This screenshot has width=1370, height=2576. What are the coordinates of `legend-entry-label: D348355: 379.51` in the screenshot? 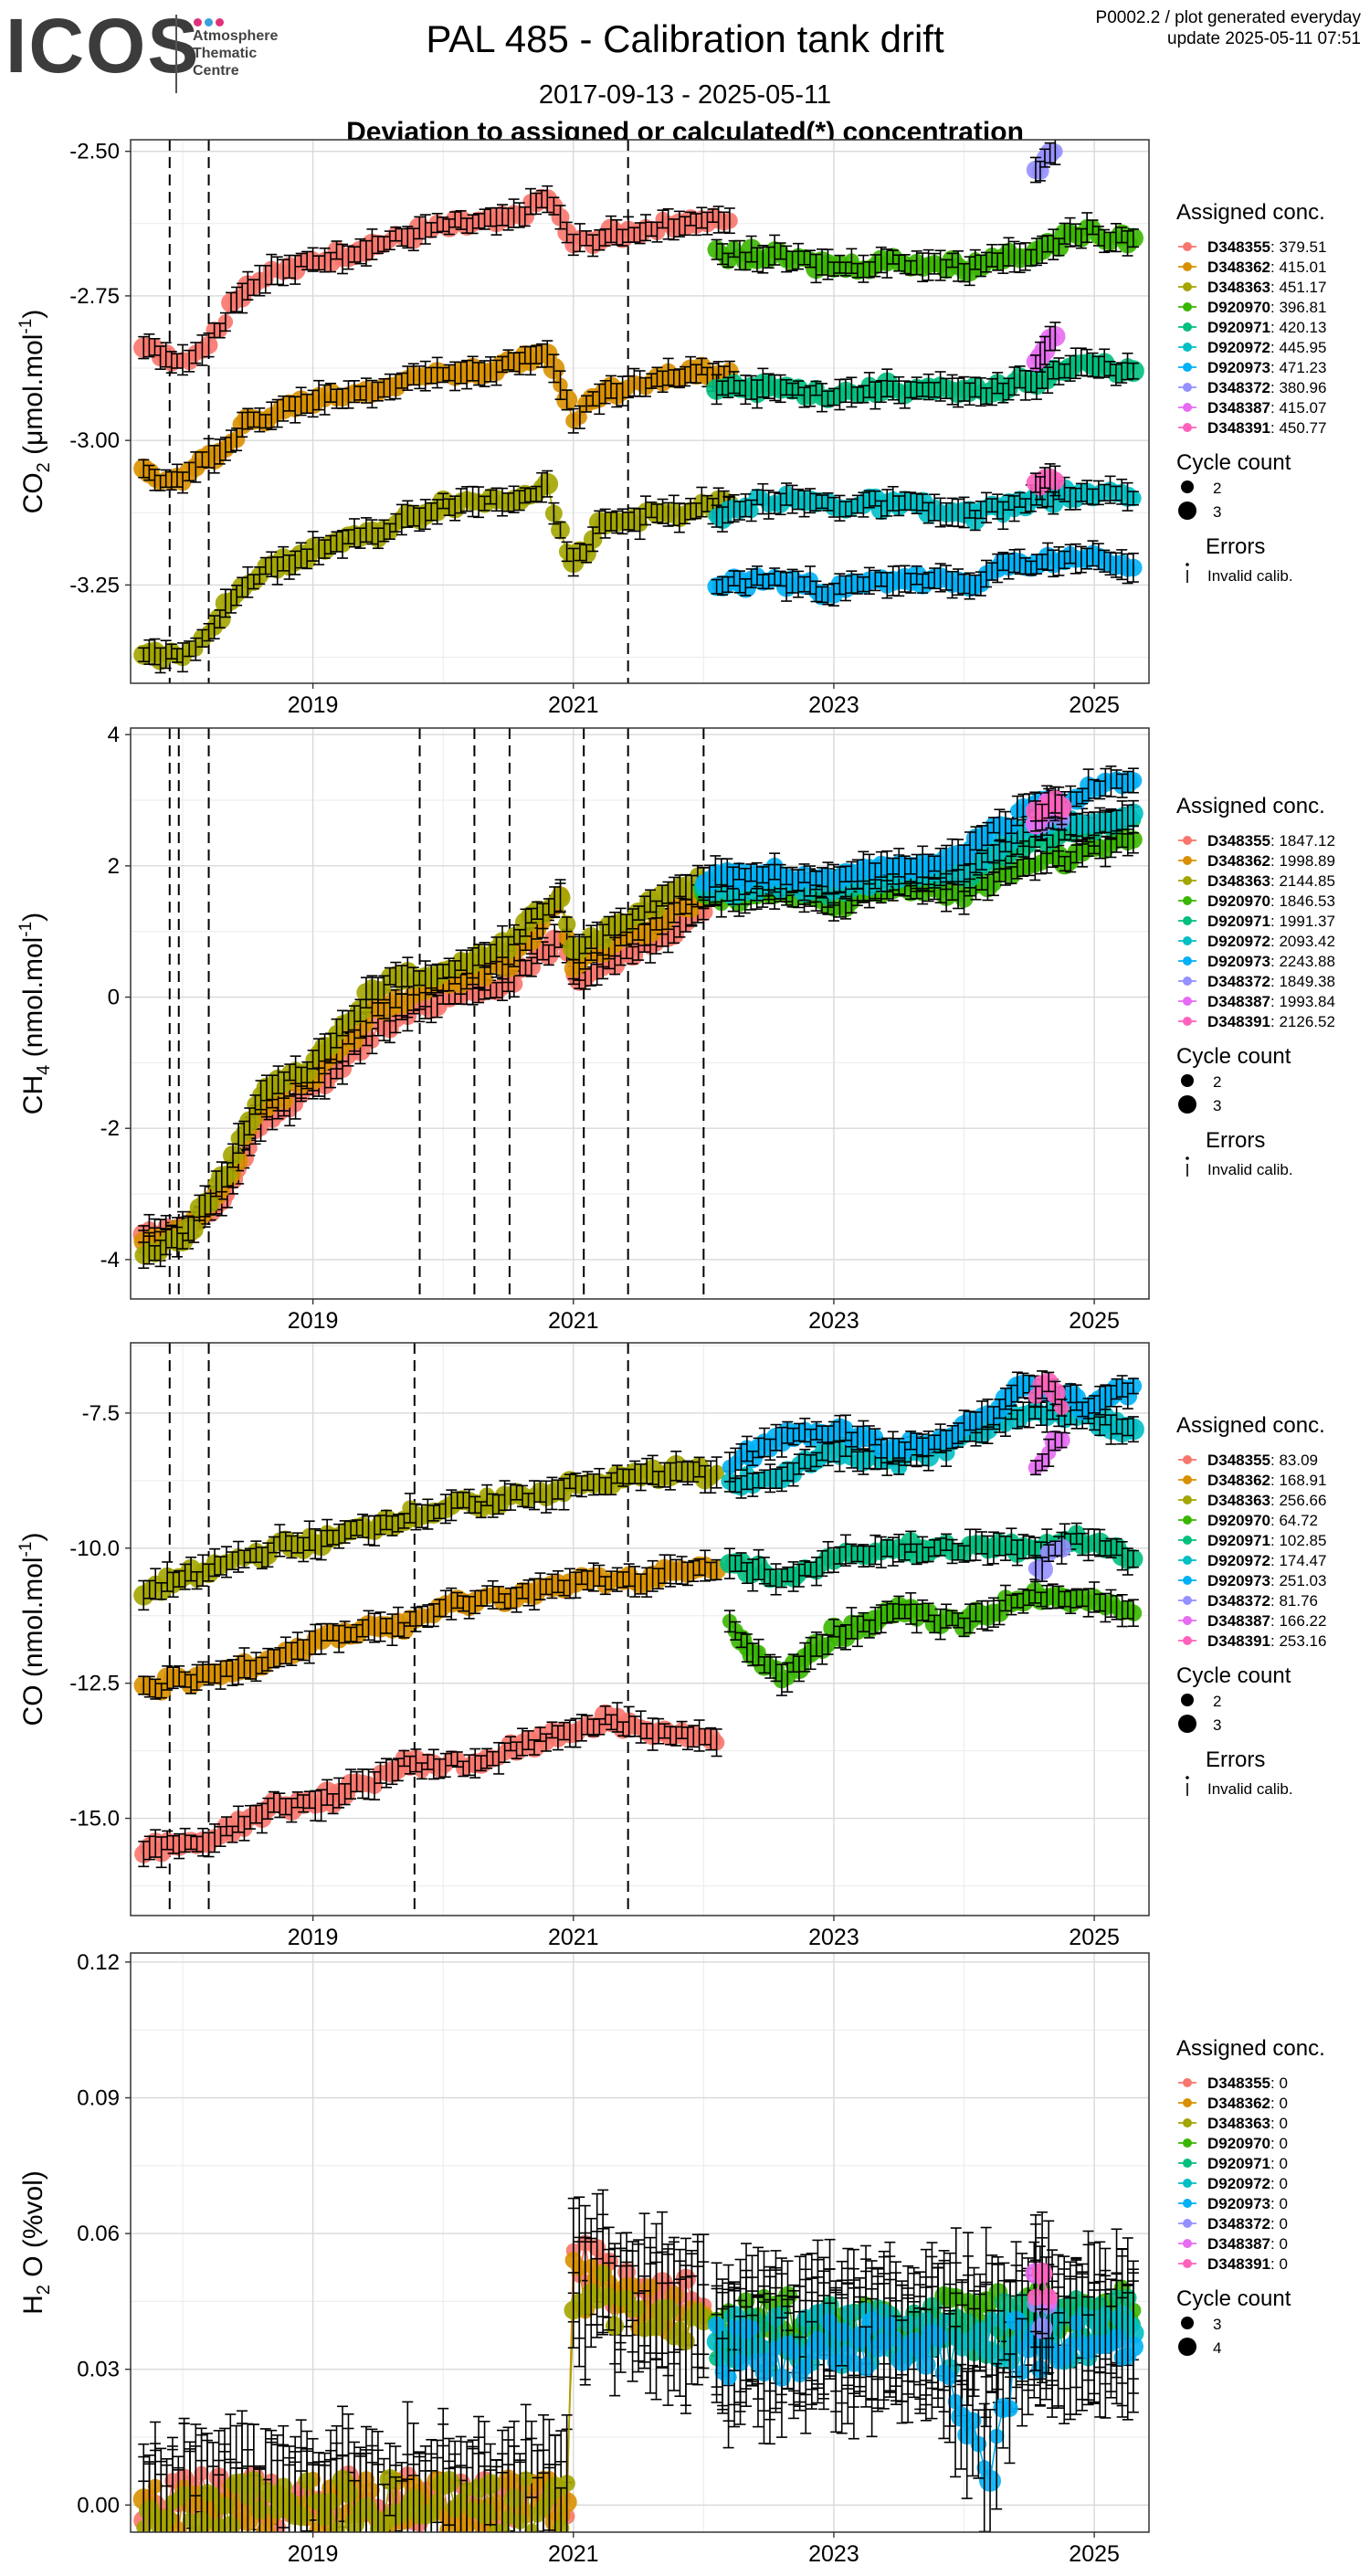 It's located at (1266, 247).